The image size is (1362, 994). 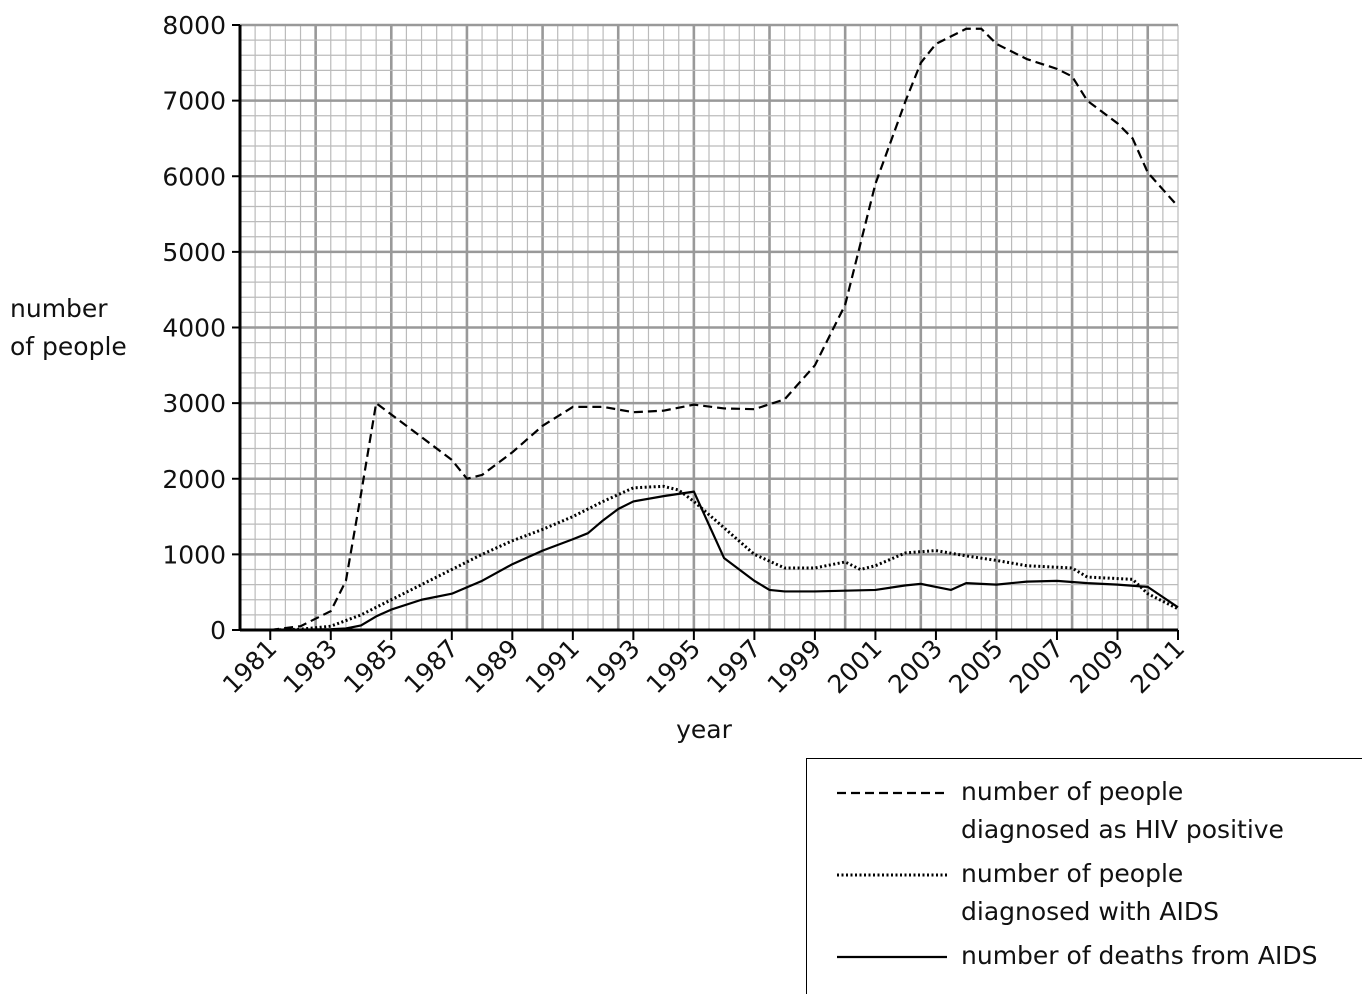 I want to click on y-tick-label: 1000, so click(x=194, y=554).